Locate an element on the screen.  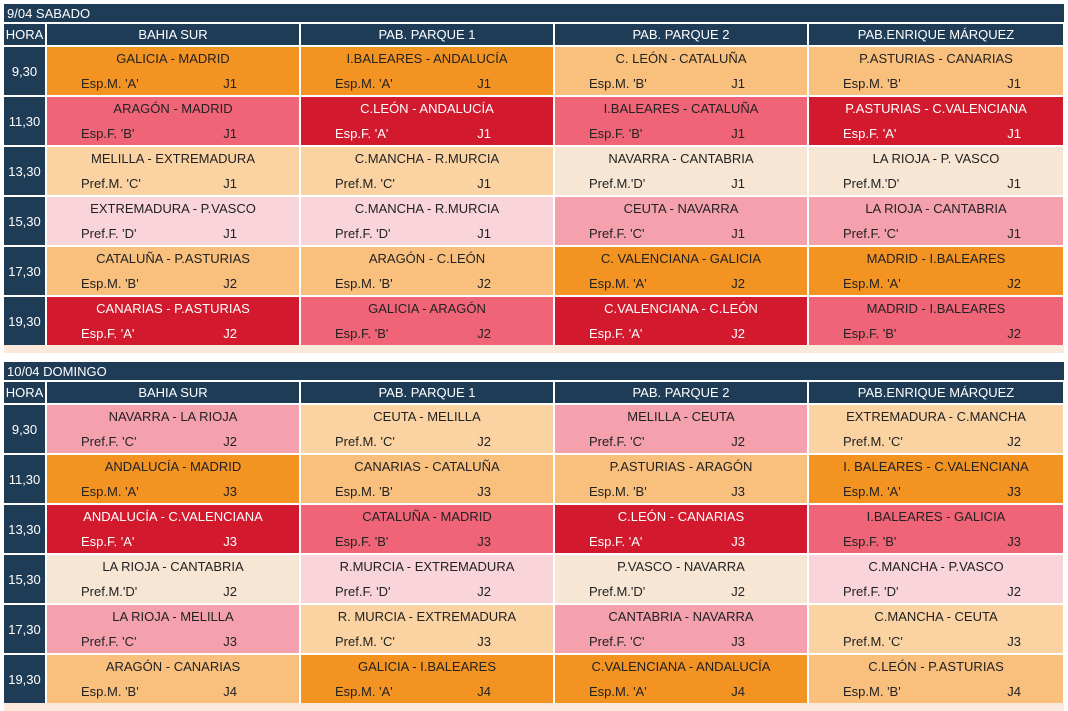
day-title: 9/04 SABADO is located at coordinates (534, 14).